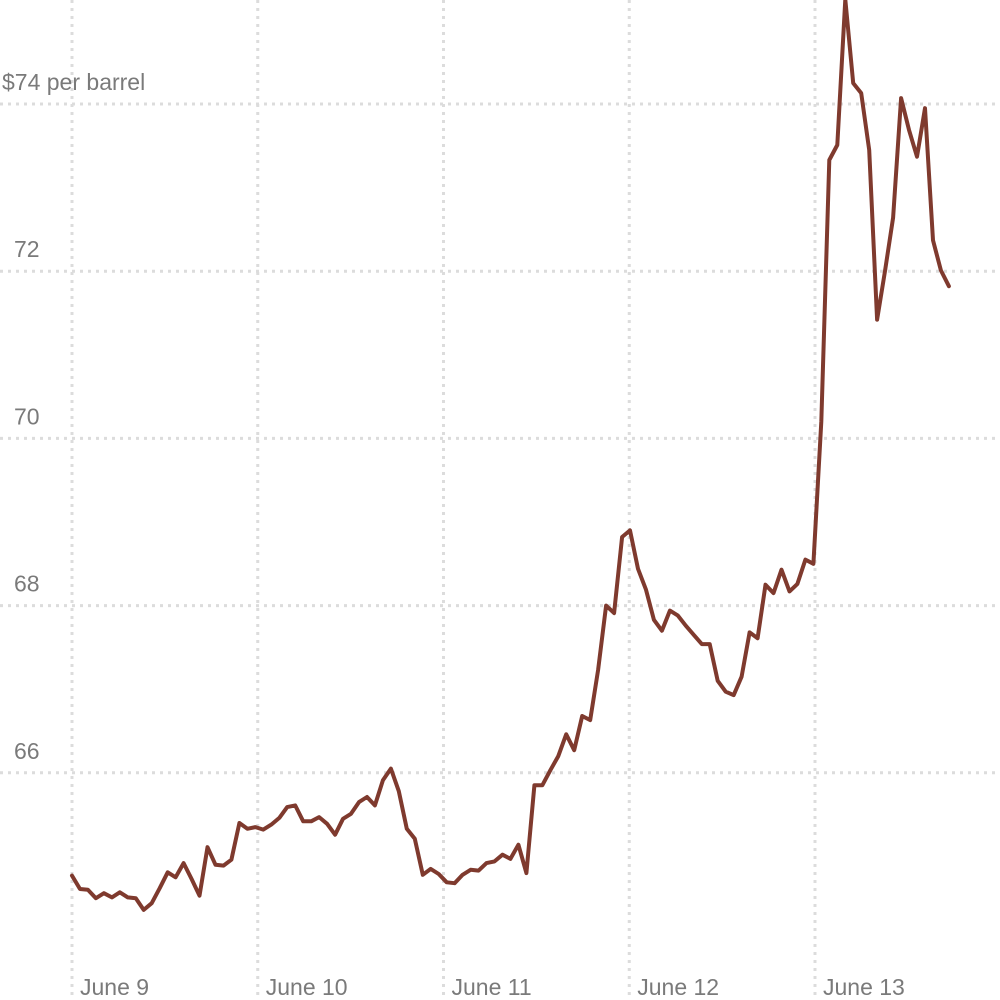 This screenshot has height=1000, width=1000. Describe the element at coordinates (114, 987) in the screenshot. I see `x-tick-label: June 9` at that location.